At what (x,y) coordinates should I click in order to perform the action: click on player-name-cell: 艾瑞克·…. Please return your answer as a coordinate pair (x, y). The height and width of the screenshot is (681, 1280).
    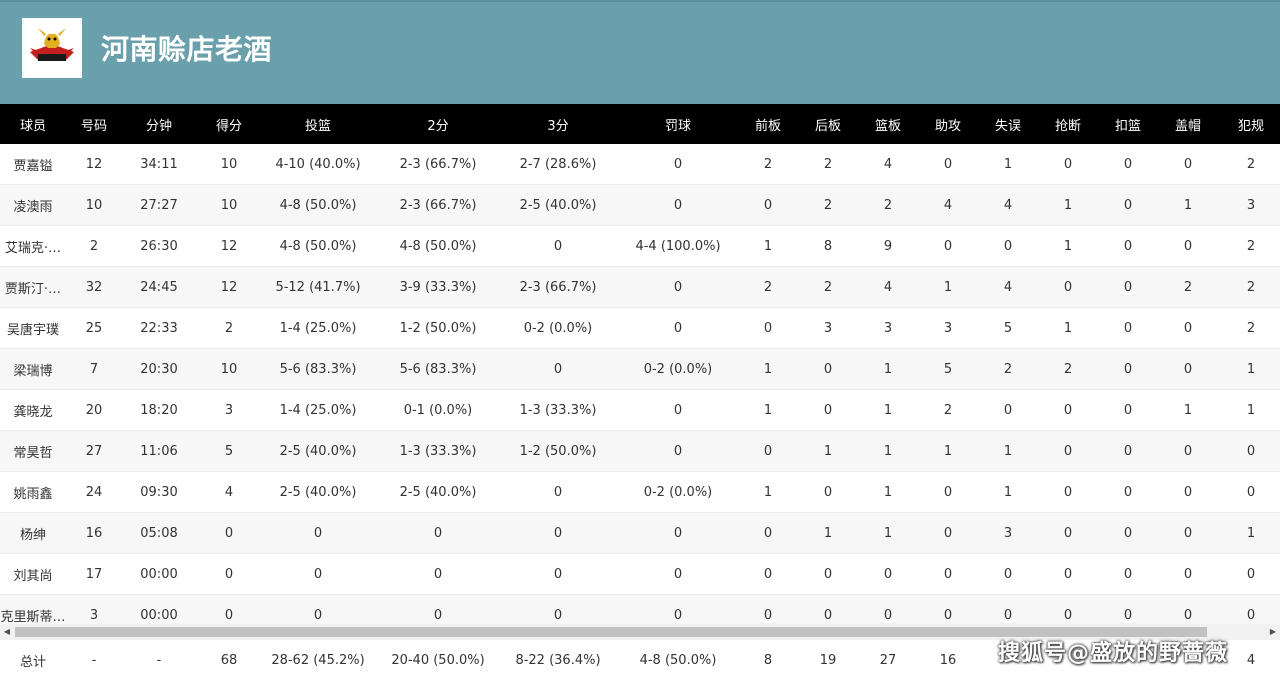
    Looking at the image, I should click on (33, 246).